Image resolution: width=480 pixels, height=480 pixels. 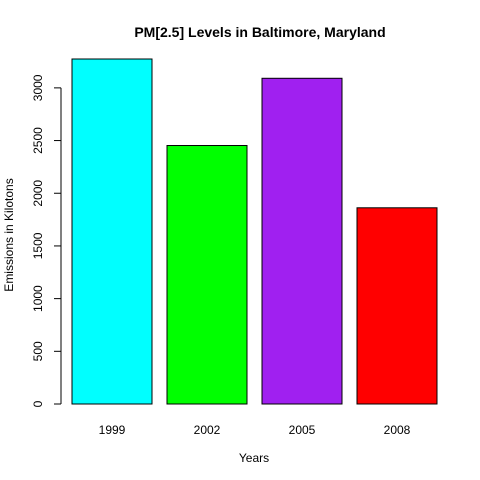 What do you see at coordinates (254, 458) in the screenshot?
I see `x-axis-label: Years` at bounding box center [254, 458].